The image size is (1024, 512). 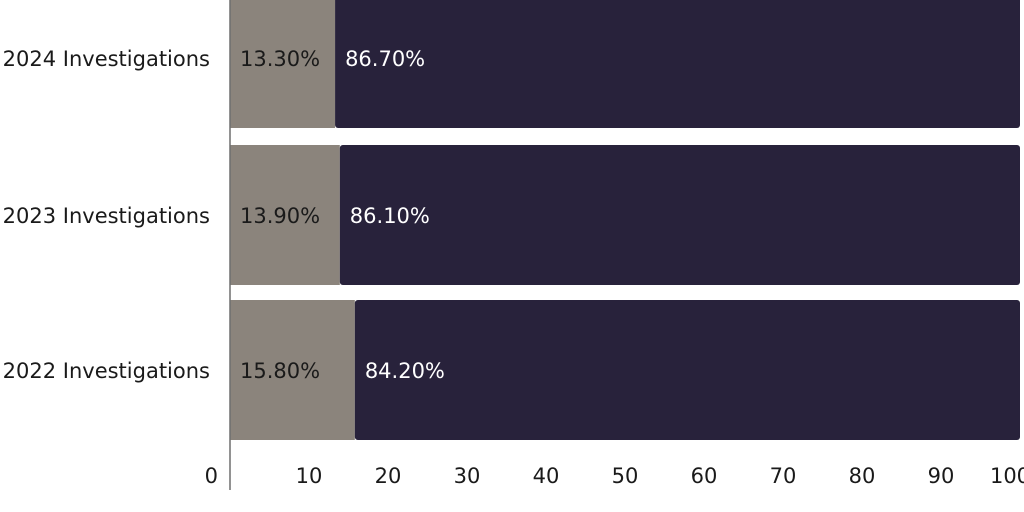 I want to click on category-label: 2023 Investigations, so click(x=106, y=216).